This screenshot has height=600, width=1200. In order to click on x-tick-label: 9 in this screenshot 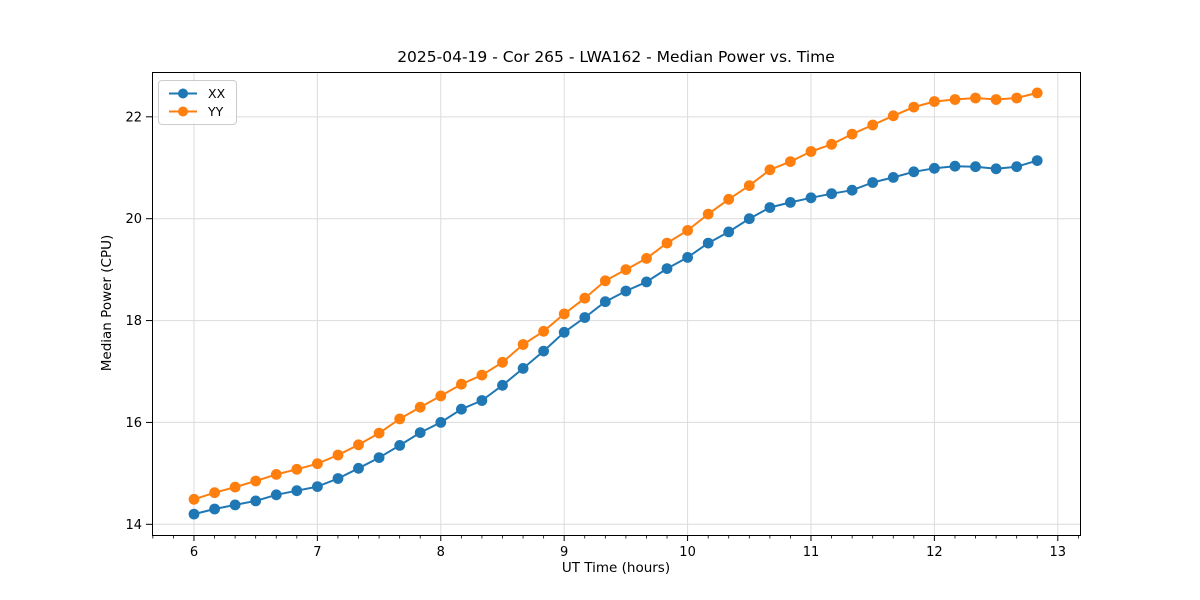, I will do `click(564, 552)`.